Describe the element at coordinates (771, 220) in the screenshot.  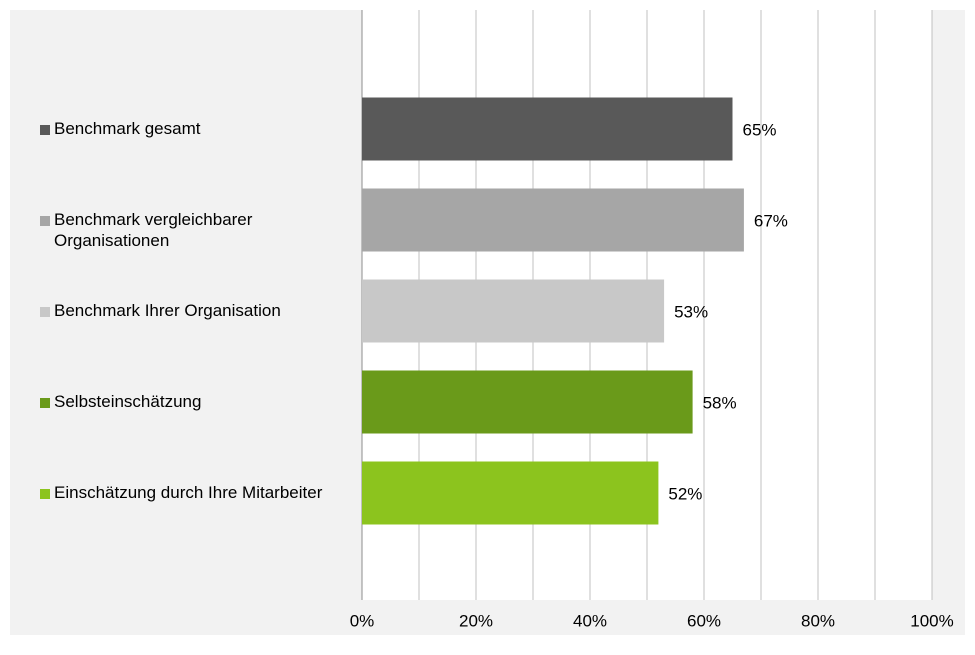
I see `value-label: 67%` at that location.